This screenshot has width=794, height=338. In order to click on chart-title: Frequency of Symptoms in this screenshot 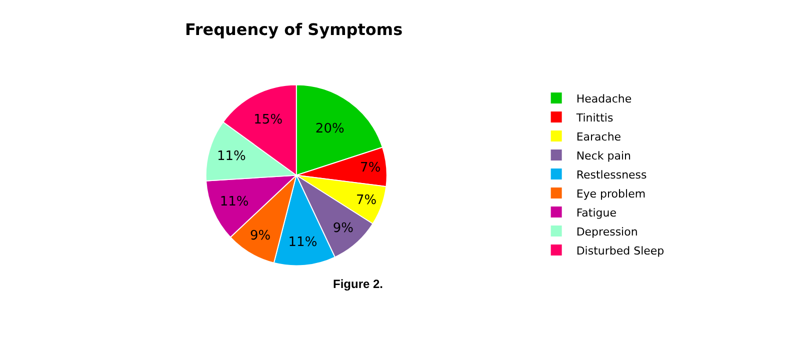, I will do `click(293, 29)`.